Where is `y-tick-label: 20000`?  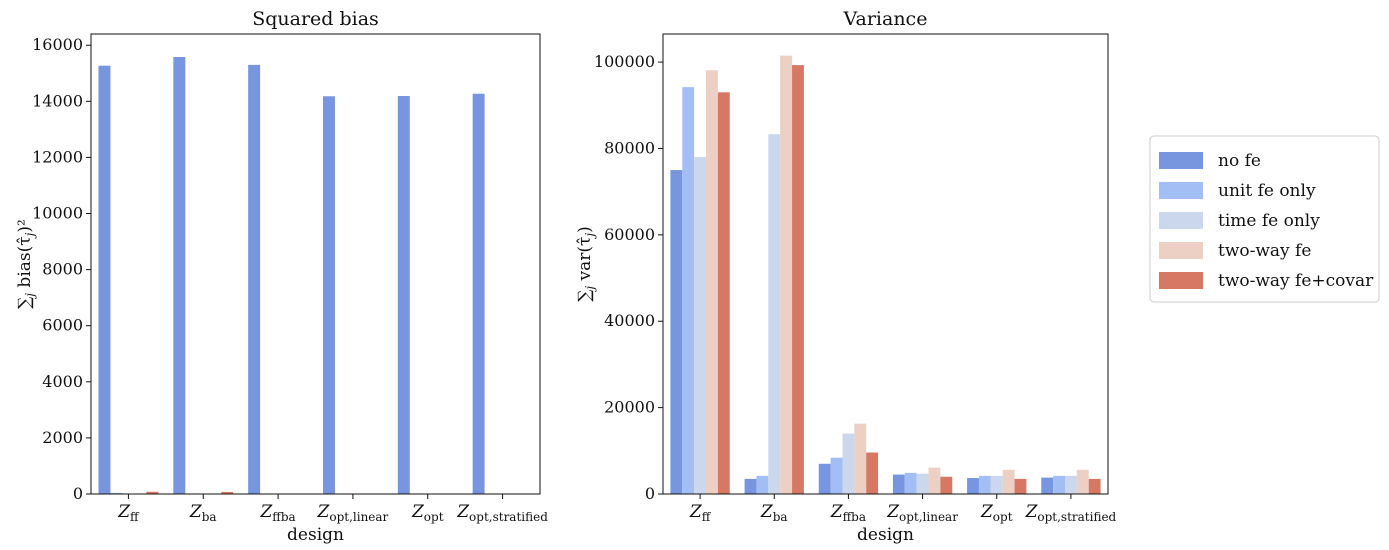
y-tick-label: 20000 is located at coordinates (629, 407).